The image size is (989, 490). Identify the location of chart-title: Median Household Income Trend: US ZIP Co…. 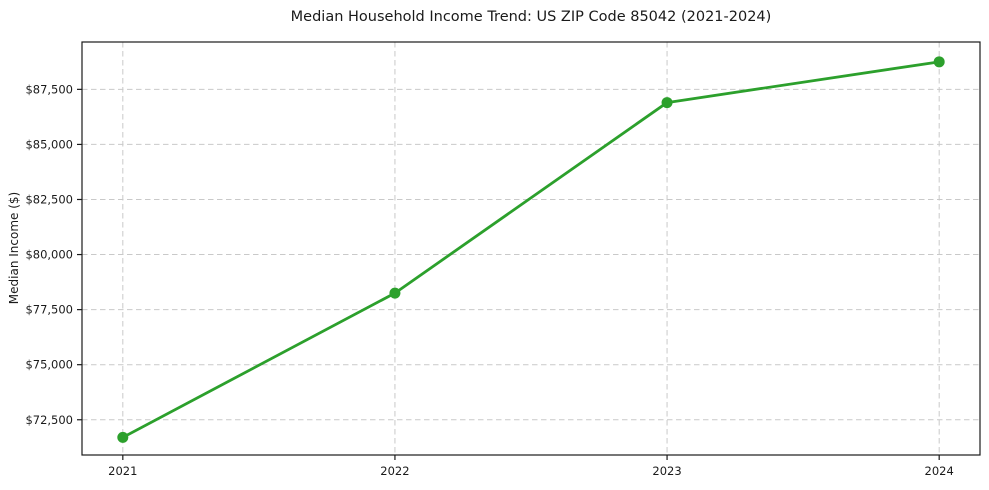
(531, 17).